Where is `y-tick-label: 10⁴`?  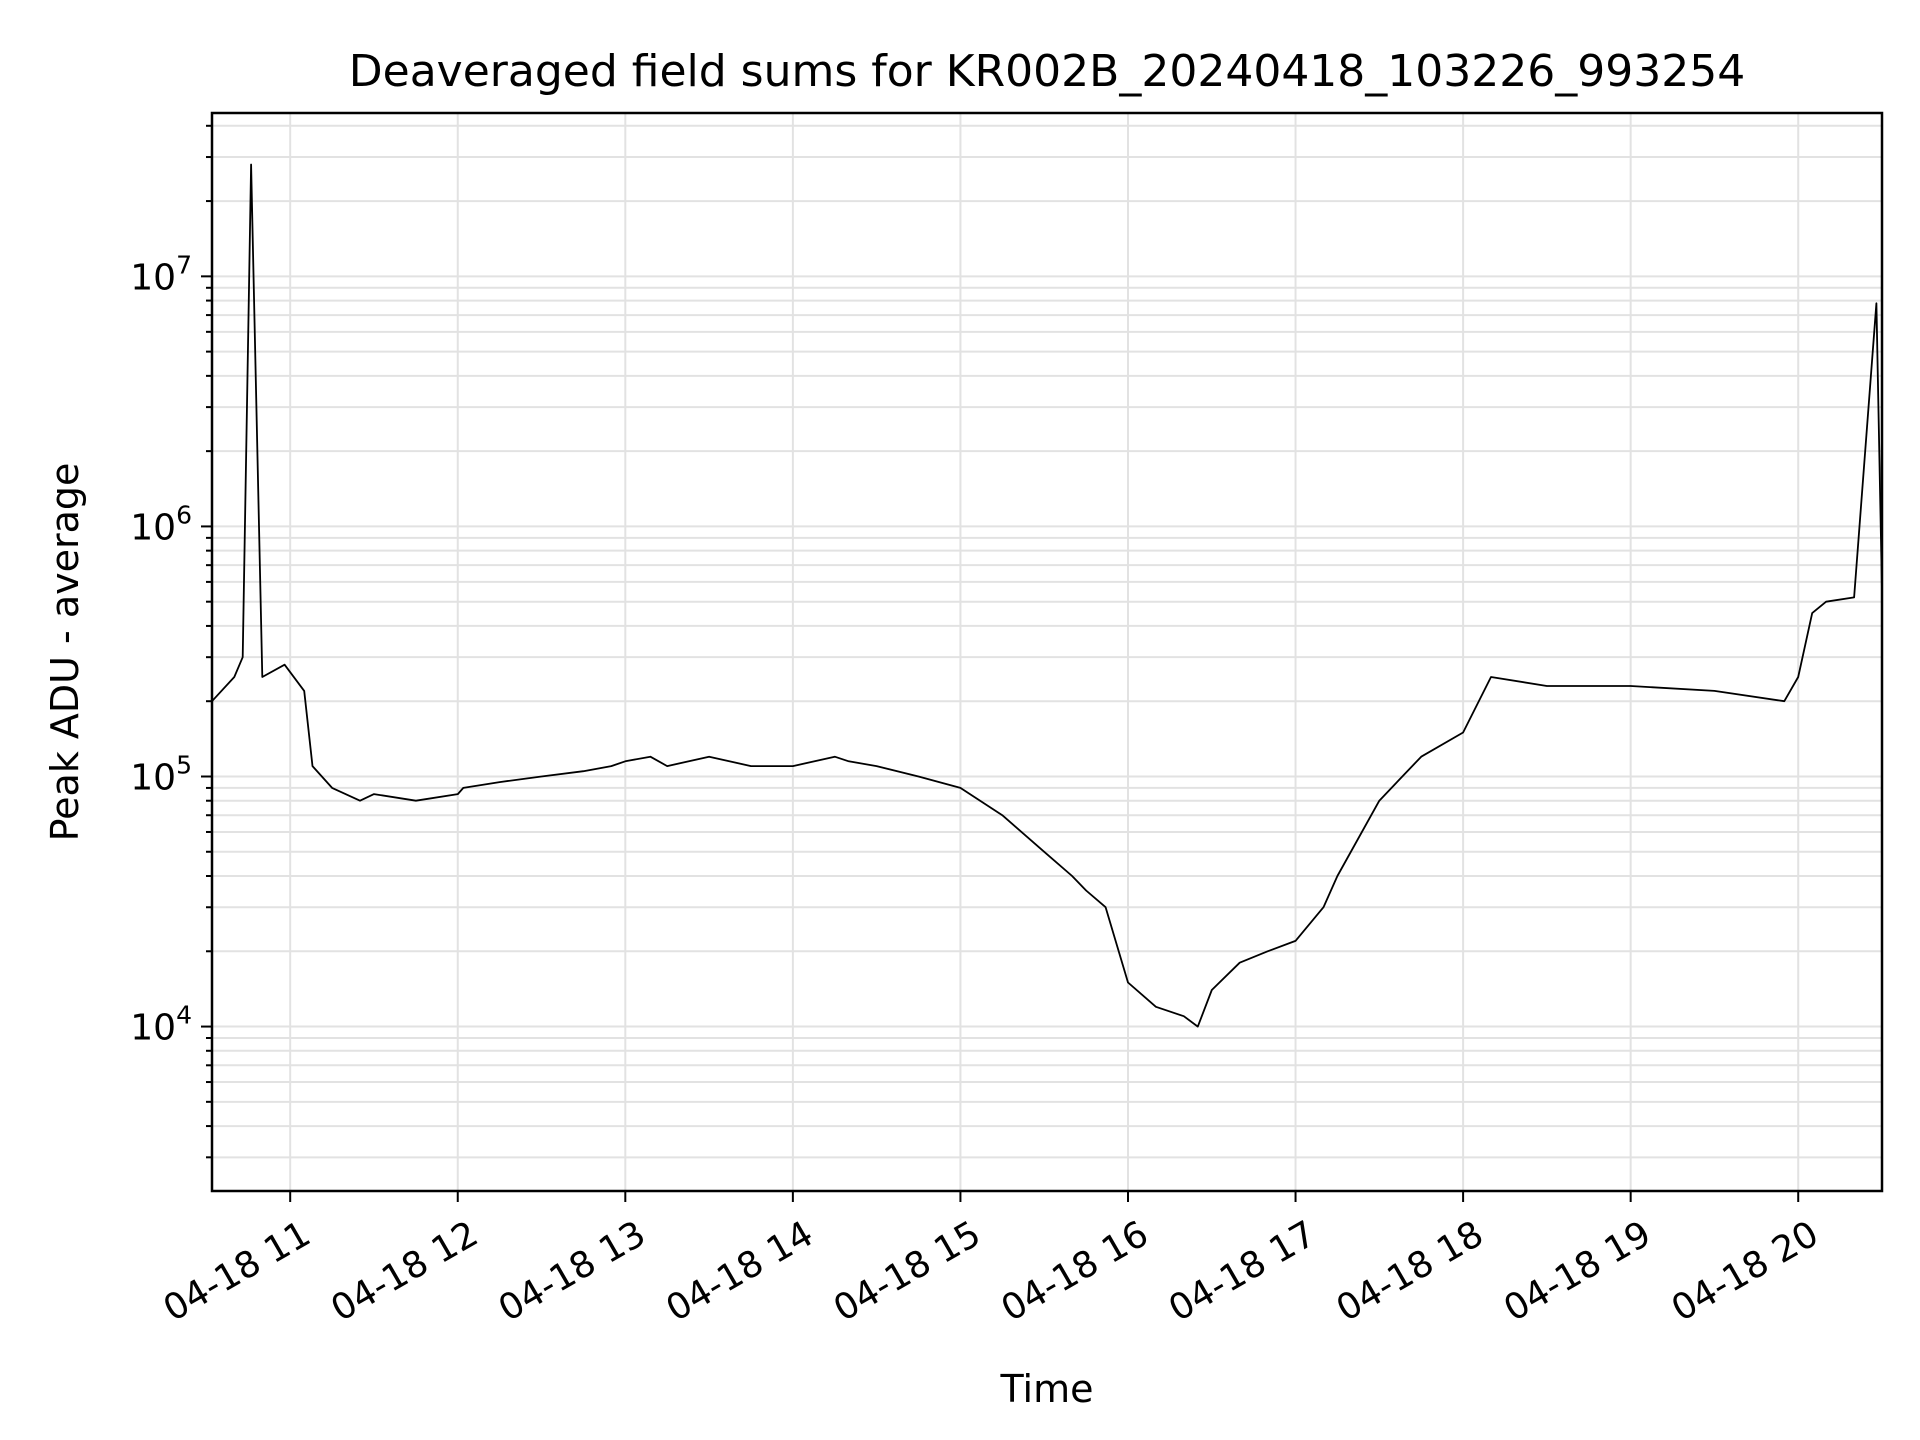
y-tick-label: 10⁴ is located at coordinates (161, 1025).